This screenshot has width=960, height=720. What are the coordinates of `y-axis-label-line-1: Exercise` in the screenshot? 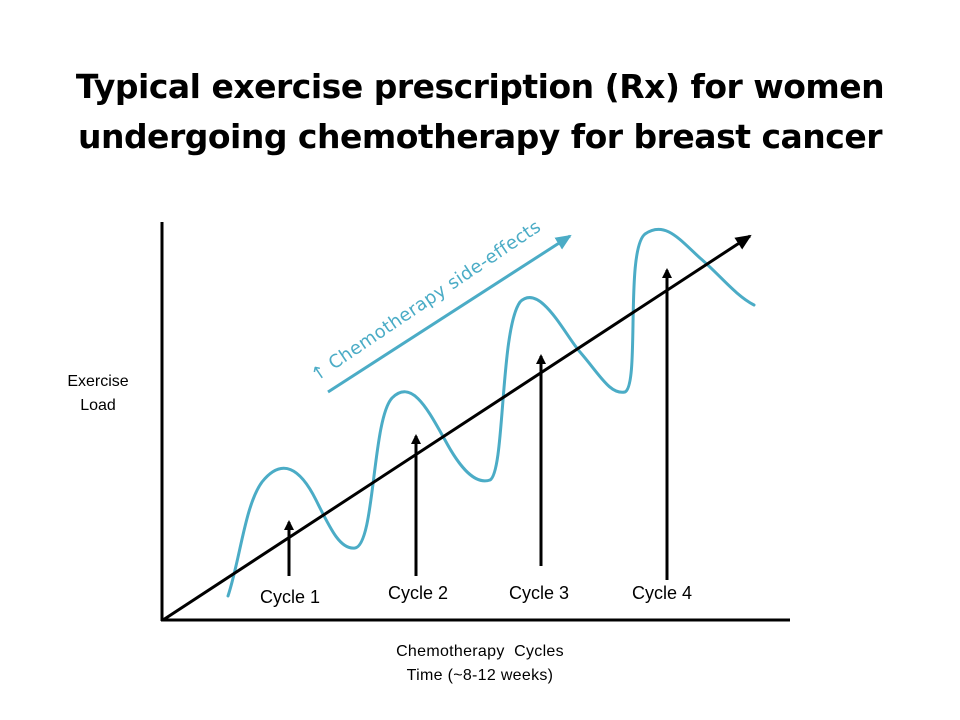 It's located at (98, 381).